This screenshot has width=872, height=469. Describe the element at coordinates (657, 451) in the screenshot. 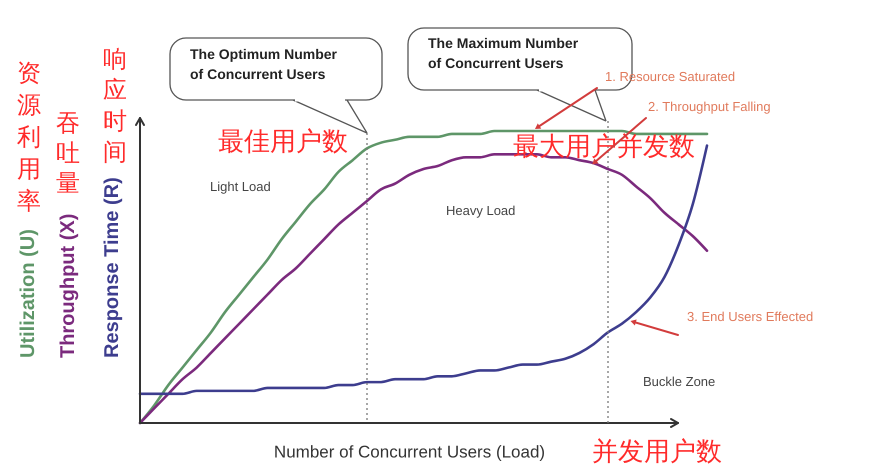

I see `text: 并发用户数` at that location.